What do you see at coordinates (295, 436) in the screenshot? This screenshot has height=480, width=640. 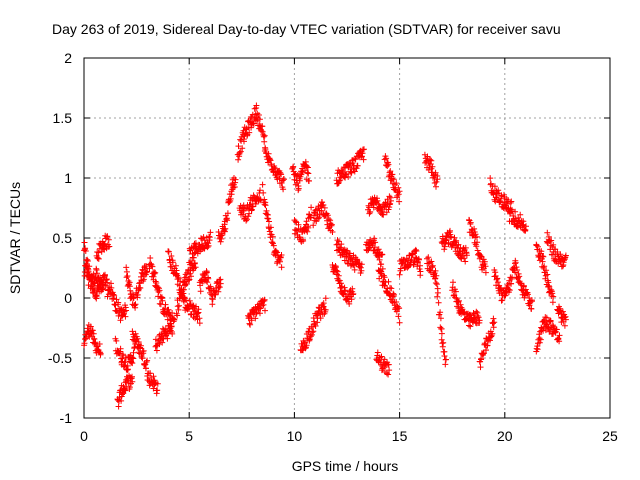 I see `x-tick-label: 10` at bounding box center [295, 436].